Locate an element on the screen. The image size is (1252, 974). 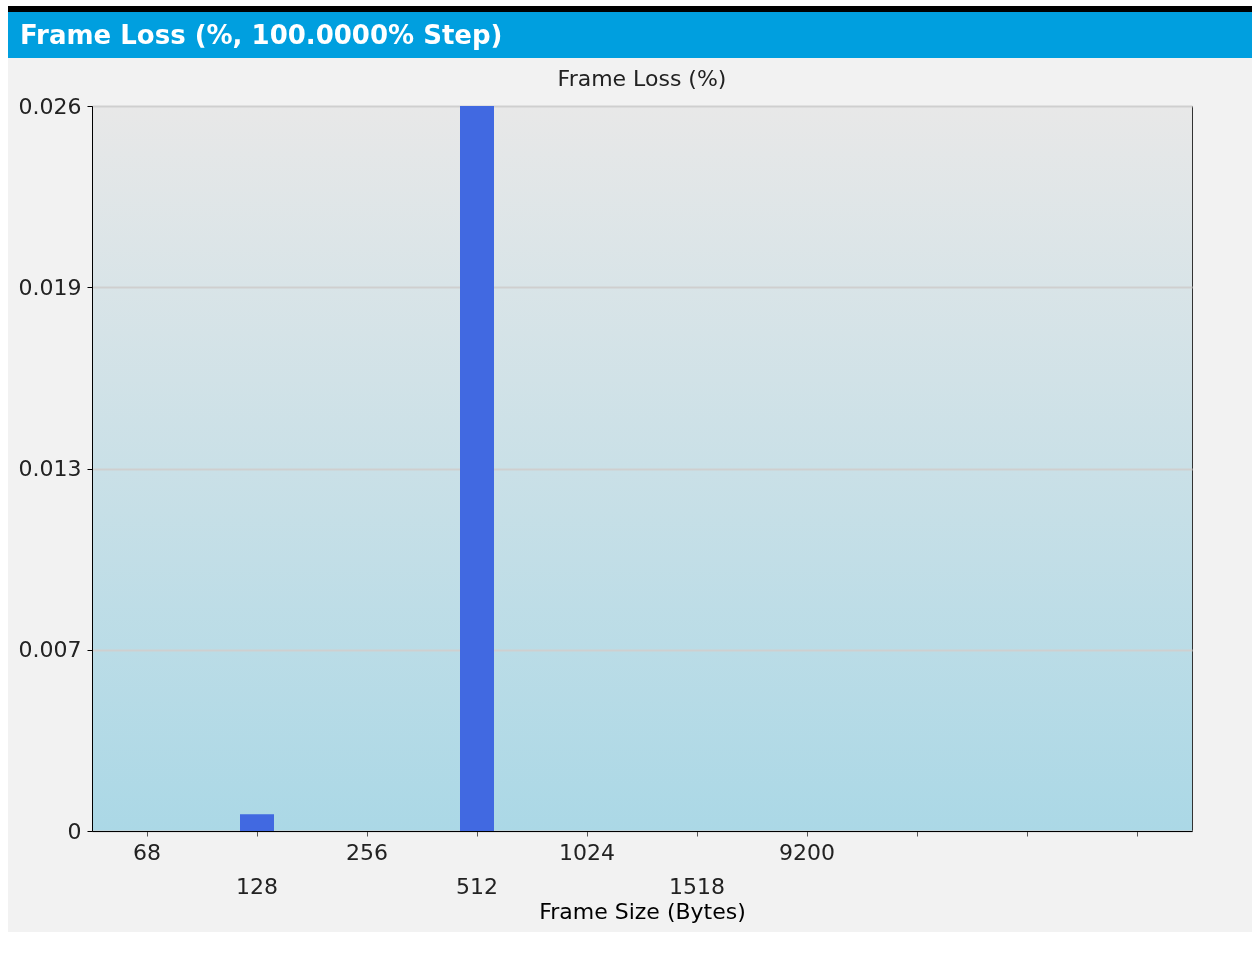
chart-subtitle: Frame Loss (%) is located at coordinates (642, 78).